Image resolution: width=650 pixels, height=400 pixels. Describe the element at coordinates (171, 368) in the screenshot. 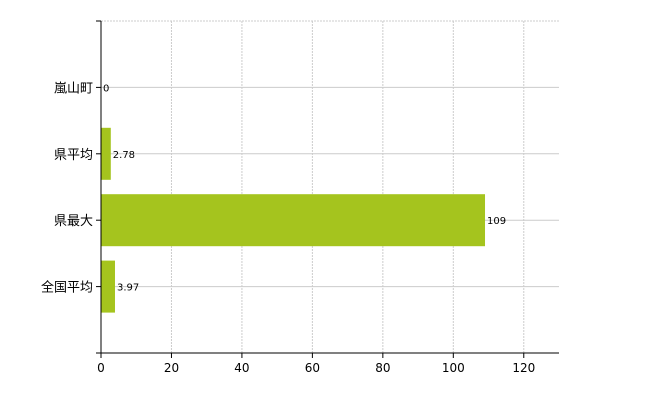

I see `x-tick-label: 20` at that location.